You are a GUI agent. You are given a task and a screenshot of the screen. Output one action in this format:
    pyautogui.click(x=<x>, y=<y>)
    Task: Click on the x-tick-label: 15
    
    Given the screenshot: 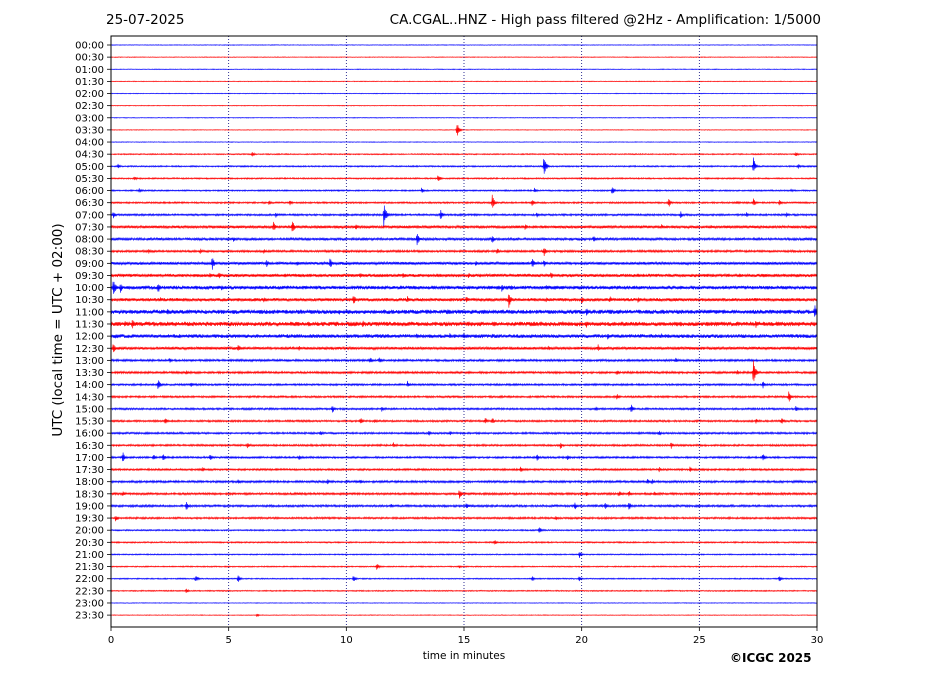 What is the action you would take?
    pyautogui.click(x=464, y=640)
    